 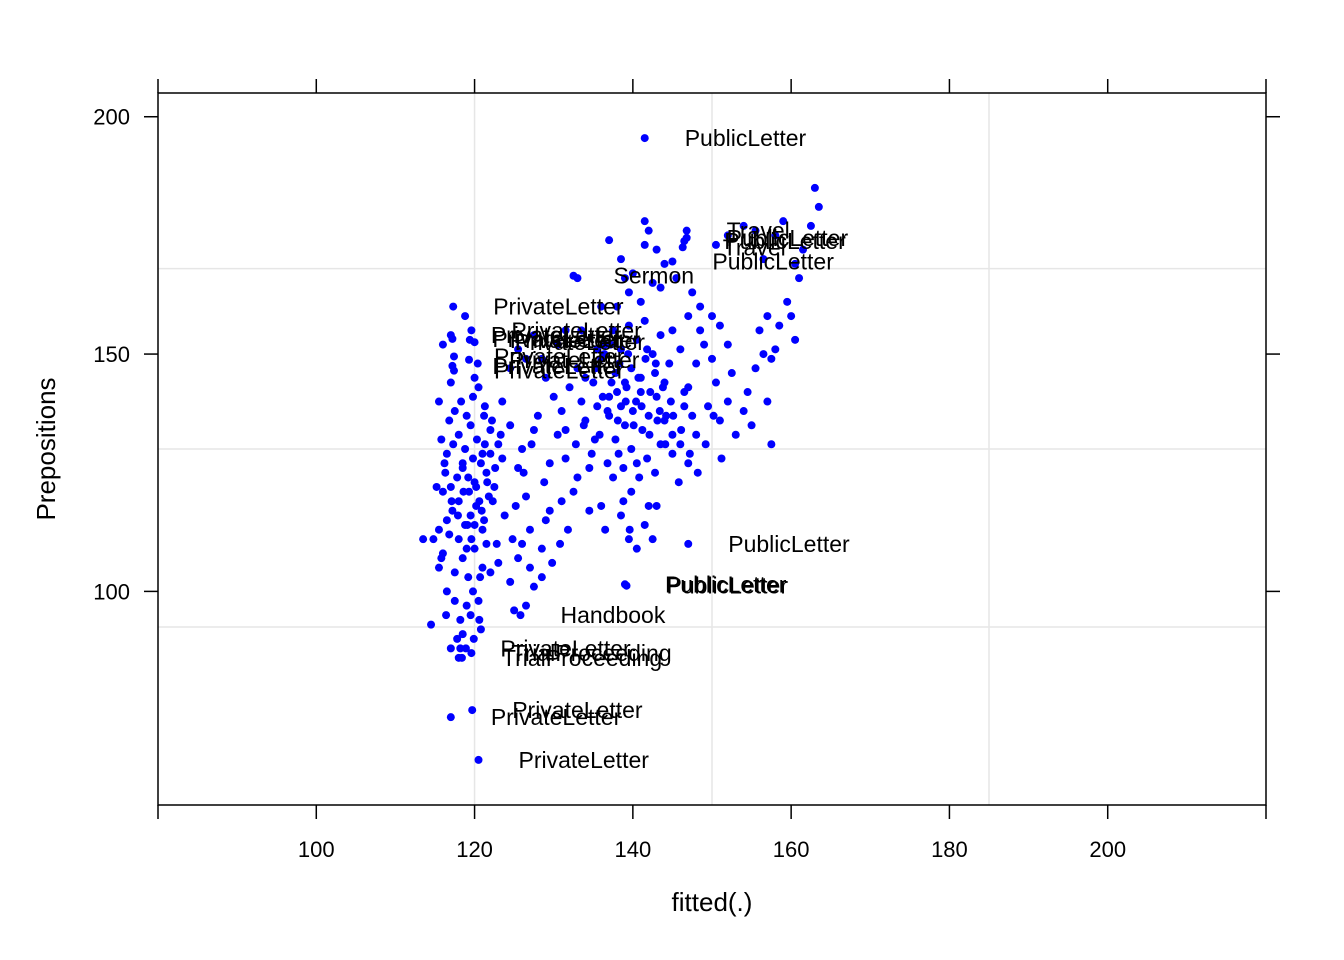 I want to click on point-label: Sermon, so click(x=654, y=276).